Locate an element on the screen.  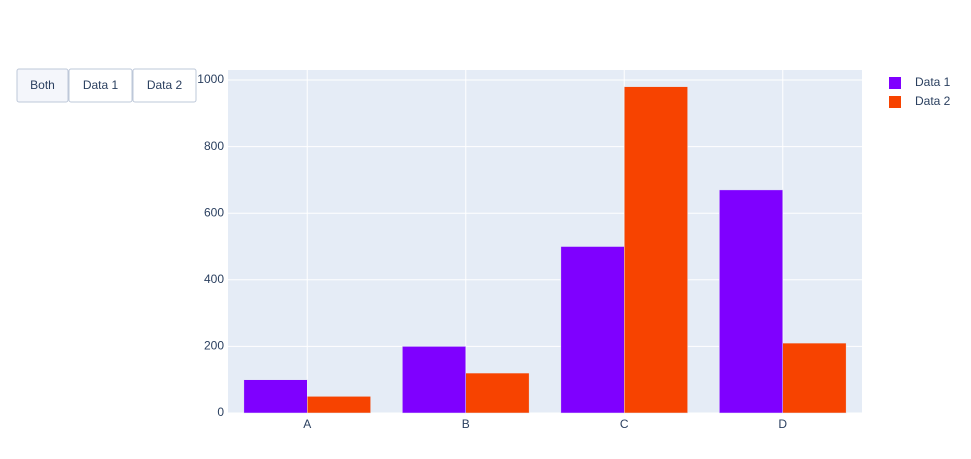
y-tick-label: 800 is located at coordinates (214, 146).